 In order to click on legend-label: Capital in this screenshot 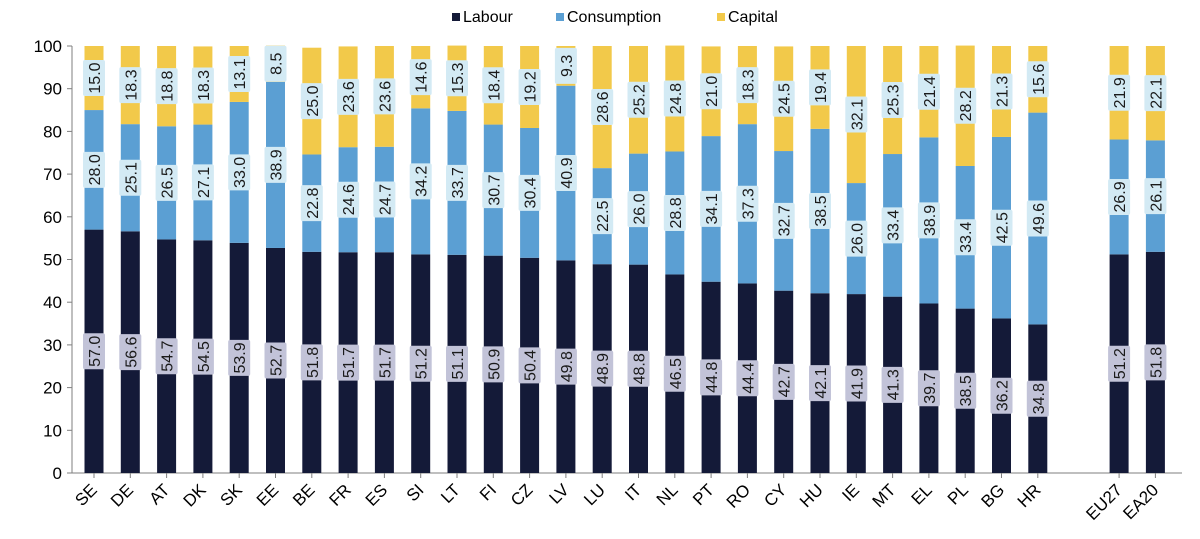, I will do `click(753, 17)`.